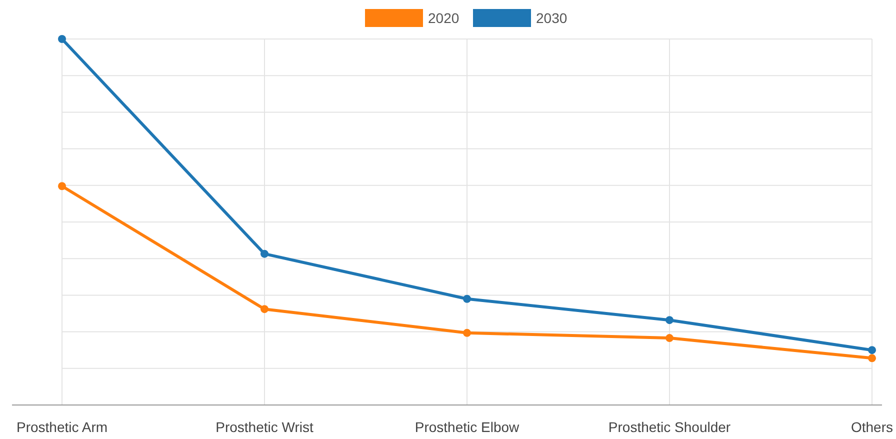 This screenshot has height=439, width=896. What do you see at coordinates (669, 427) in the screenshot?
I see `x-tick-label: Prosthetic Shoulder` at bounding box center [669, 427].